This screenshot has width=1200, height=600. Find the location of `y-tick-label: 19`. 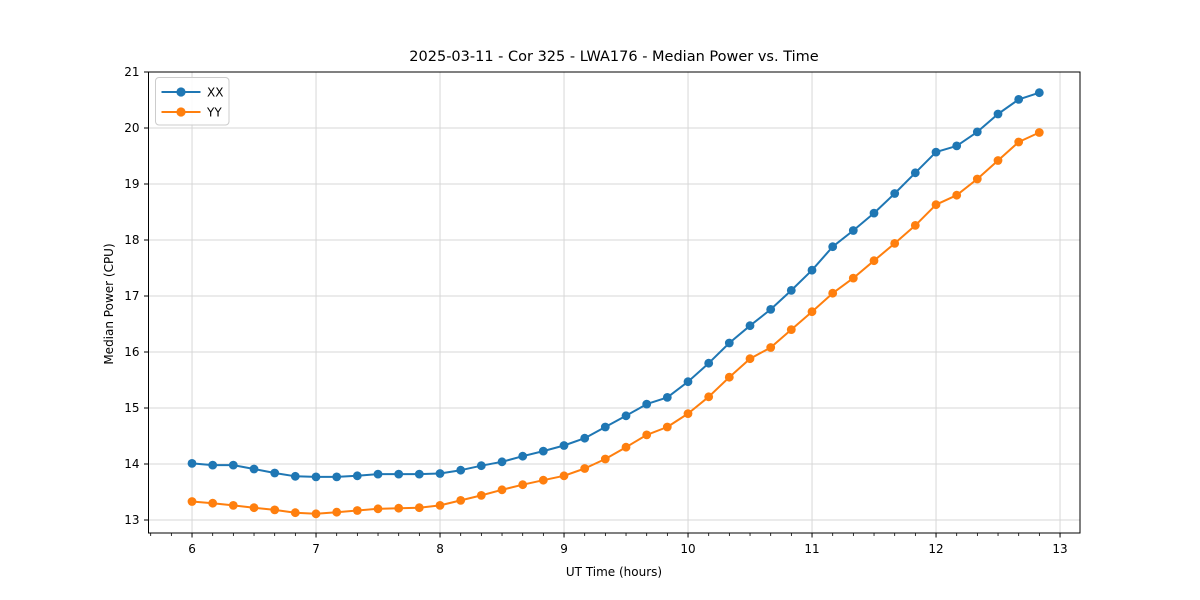

y-tick-label: 19 is located at coordinates (131, 184).